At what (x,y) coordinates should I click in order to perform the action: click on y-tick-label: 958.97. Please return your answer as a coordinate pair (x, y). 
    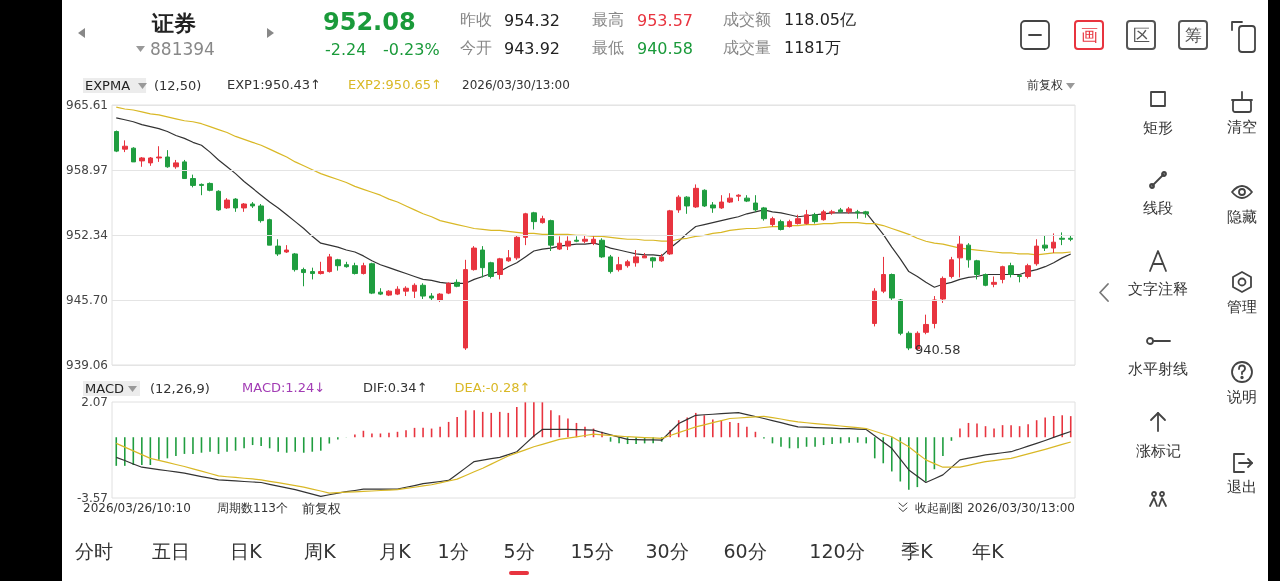
    Looking at the image, I should click on (87, 170).